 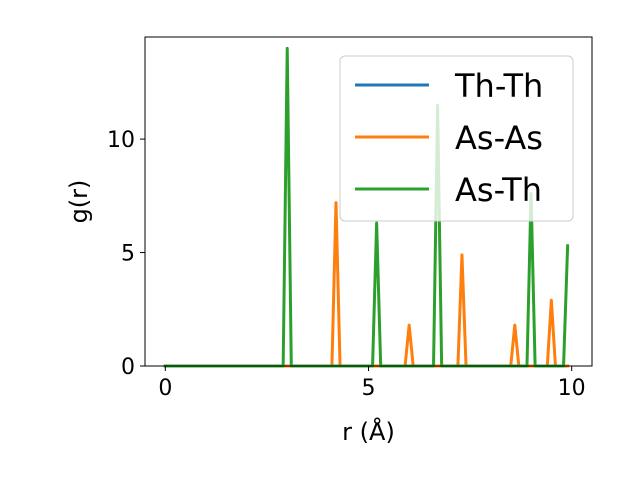 I want to click on legend-label-as-th: As-Th, so click(x=498, y=190).